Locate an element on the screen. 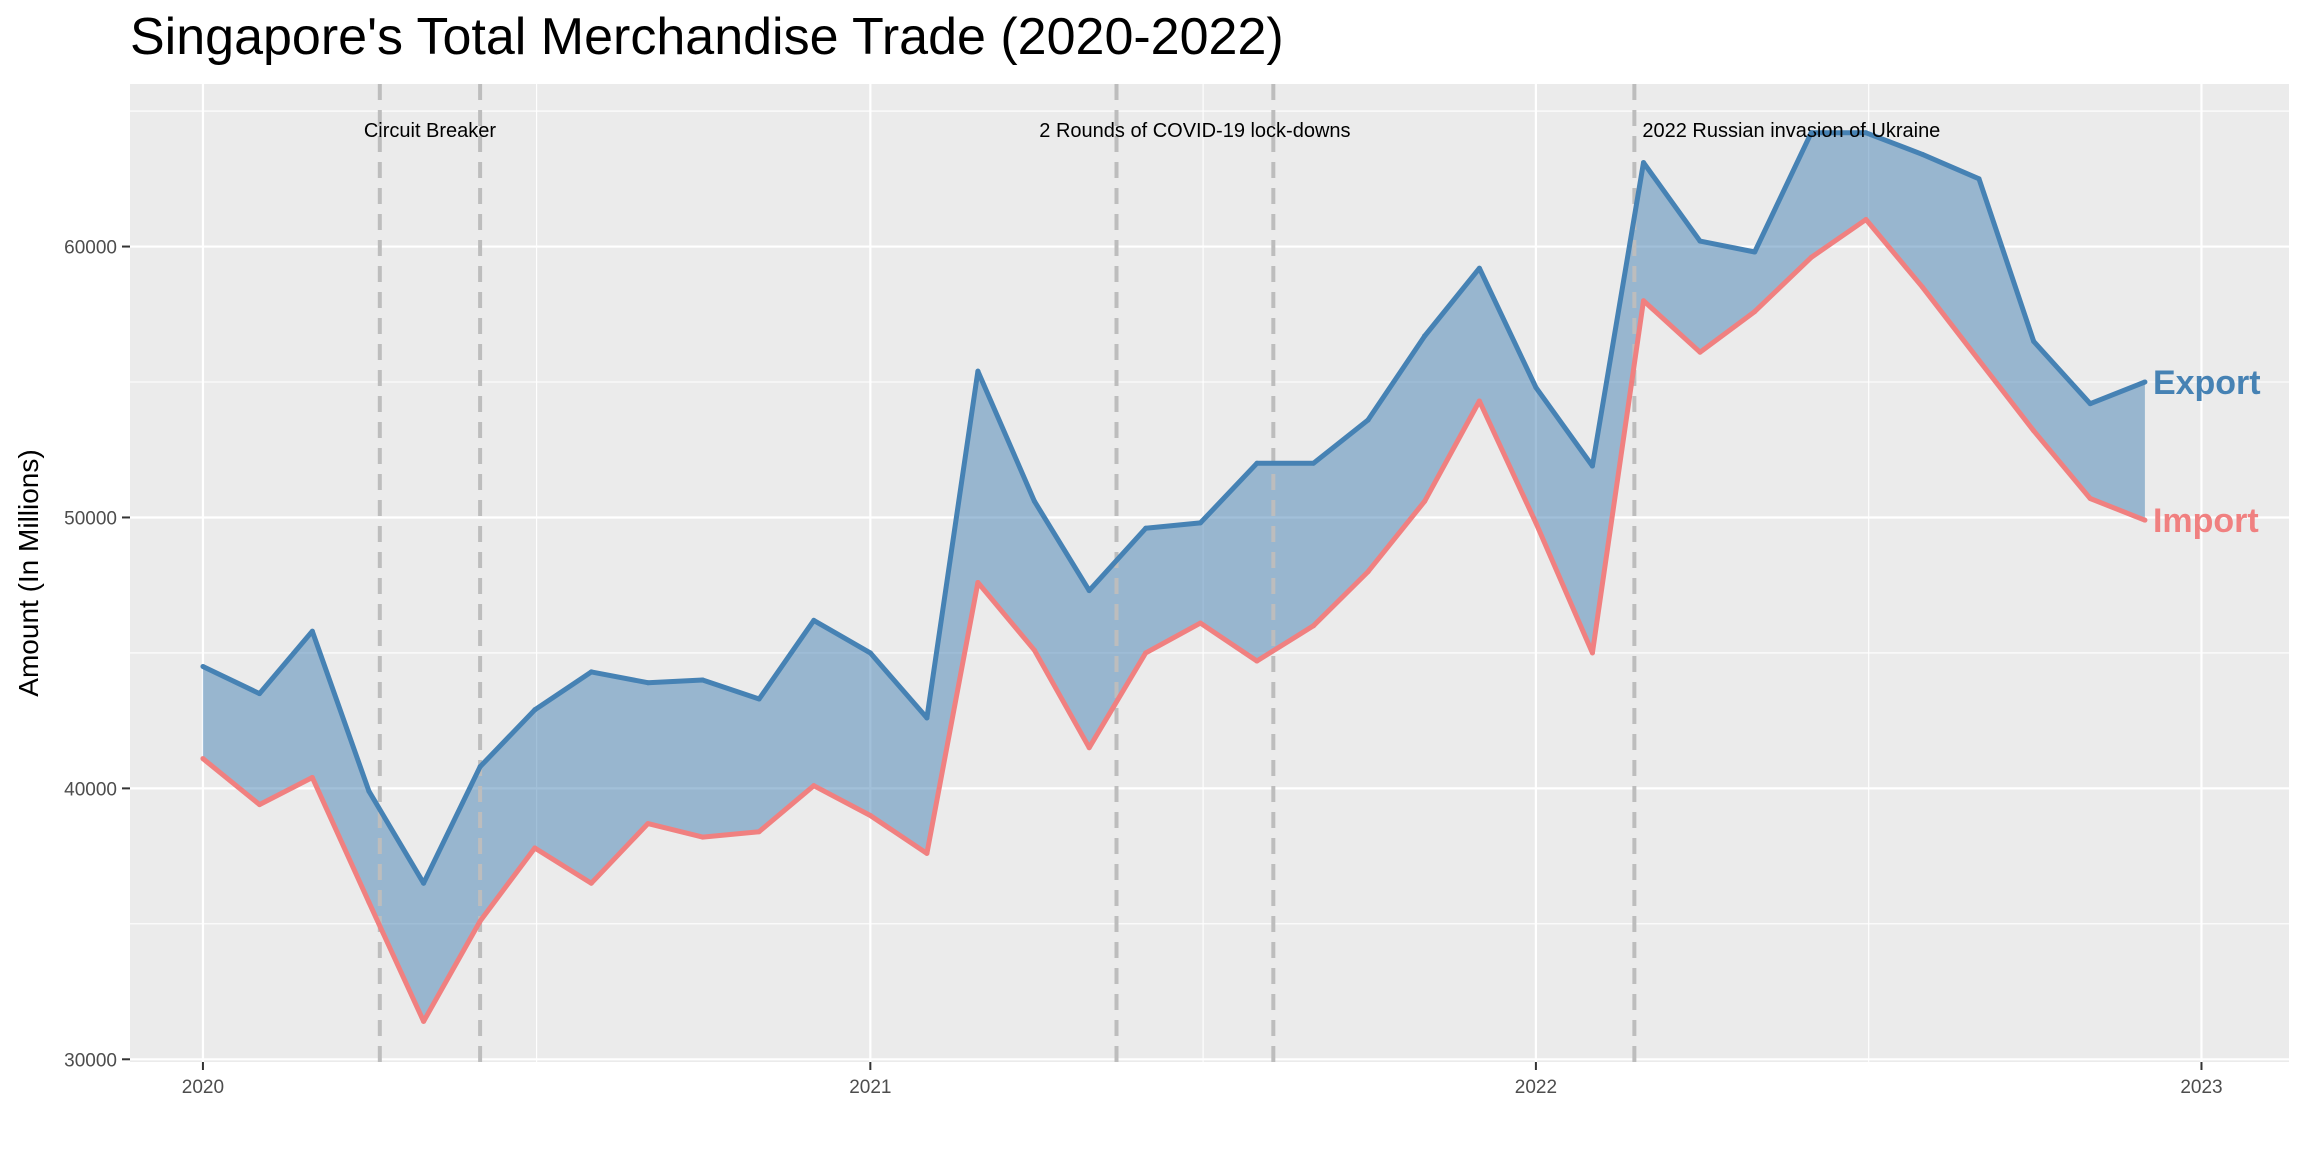 This screenshot has height=1152, width=2304. annotation-label: Circuit Breaker is located at coordinates (430, 131).